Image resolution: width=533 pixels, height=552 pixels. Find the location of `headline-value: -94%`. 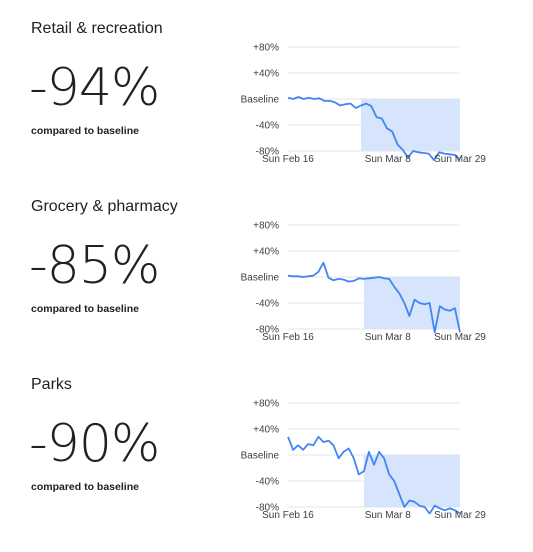

headline-value: -94% is located at coordinates (94, 88).